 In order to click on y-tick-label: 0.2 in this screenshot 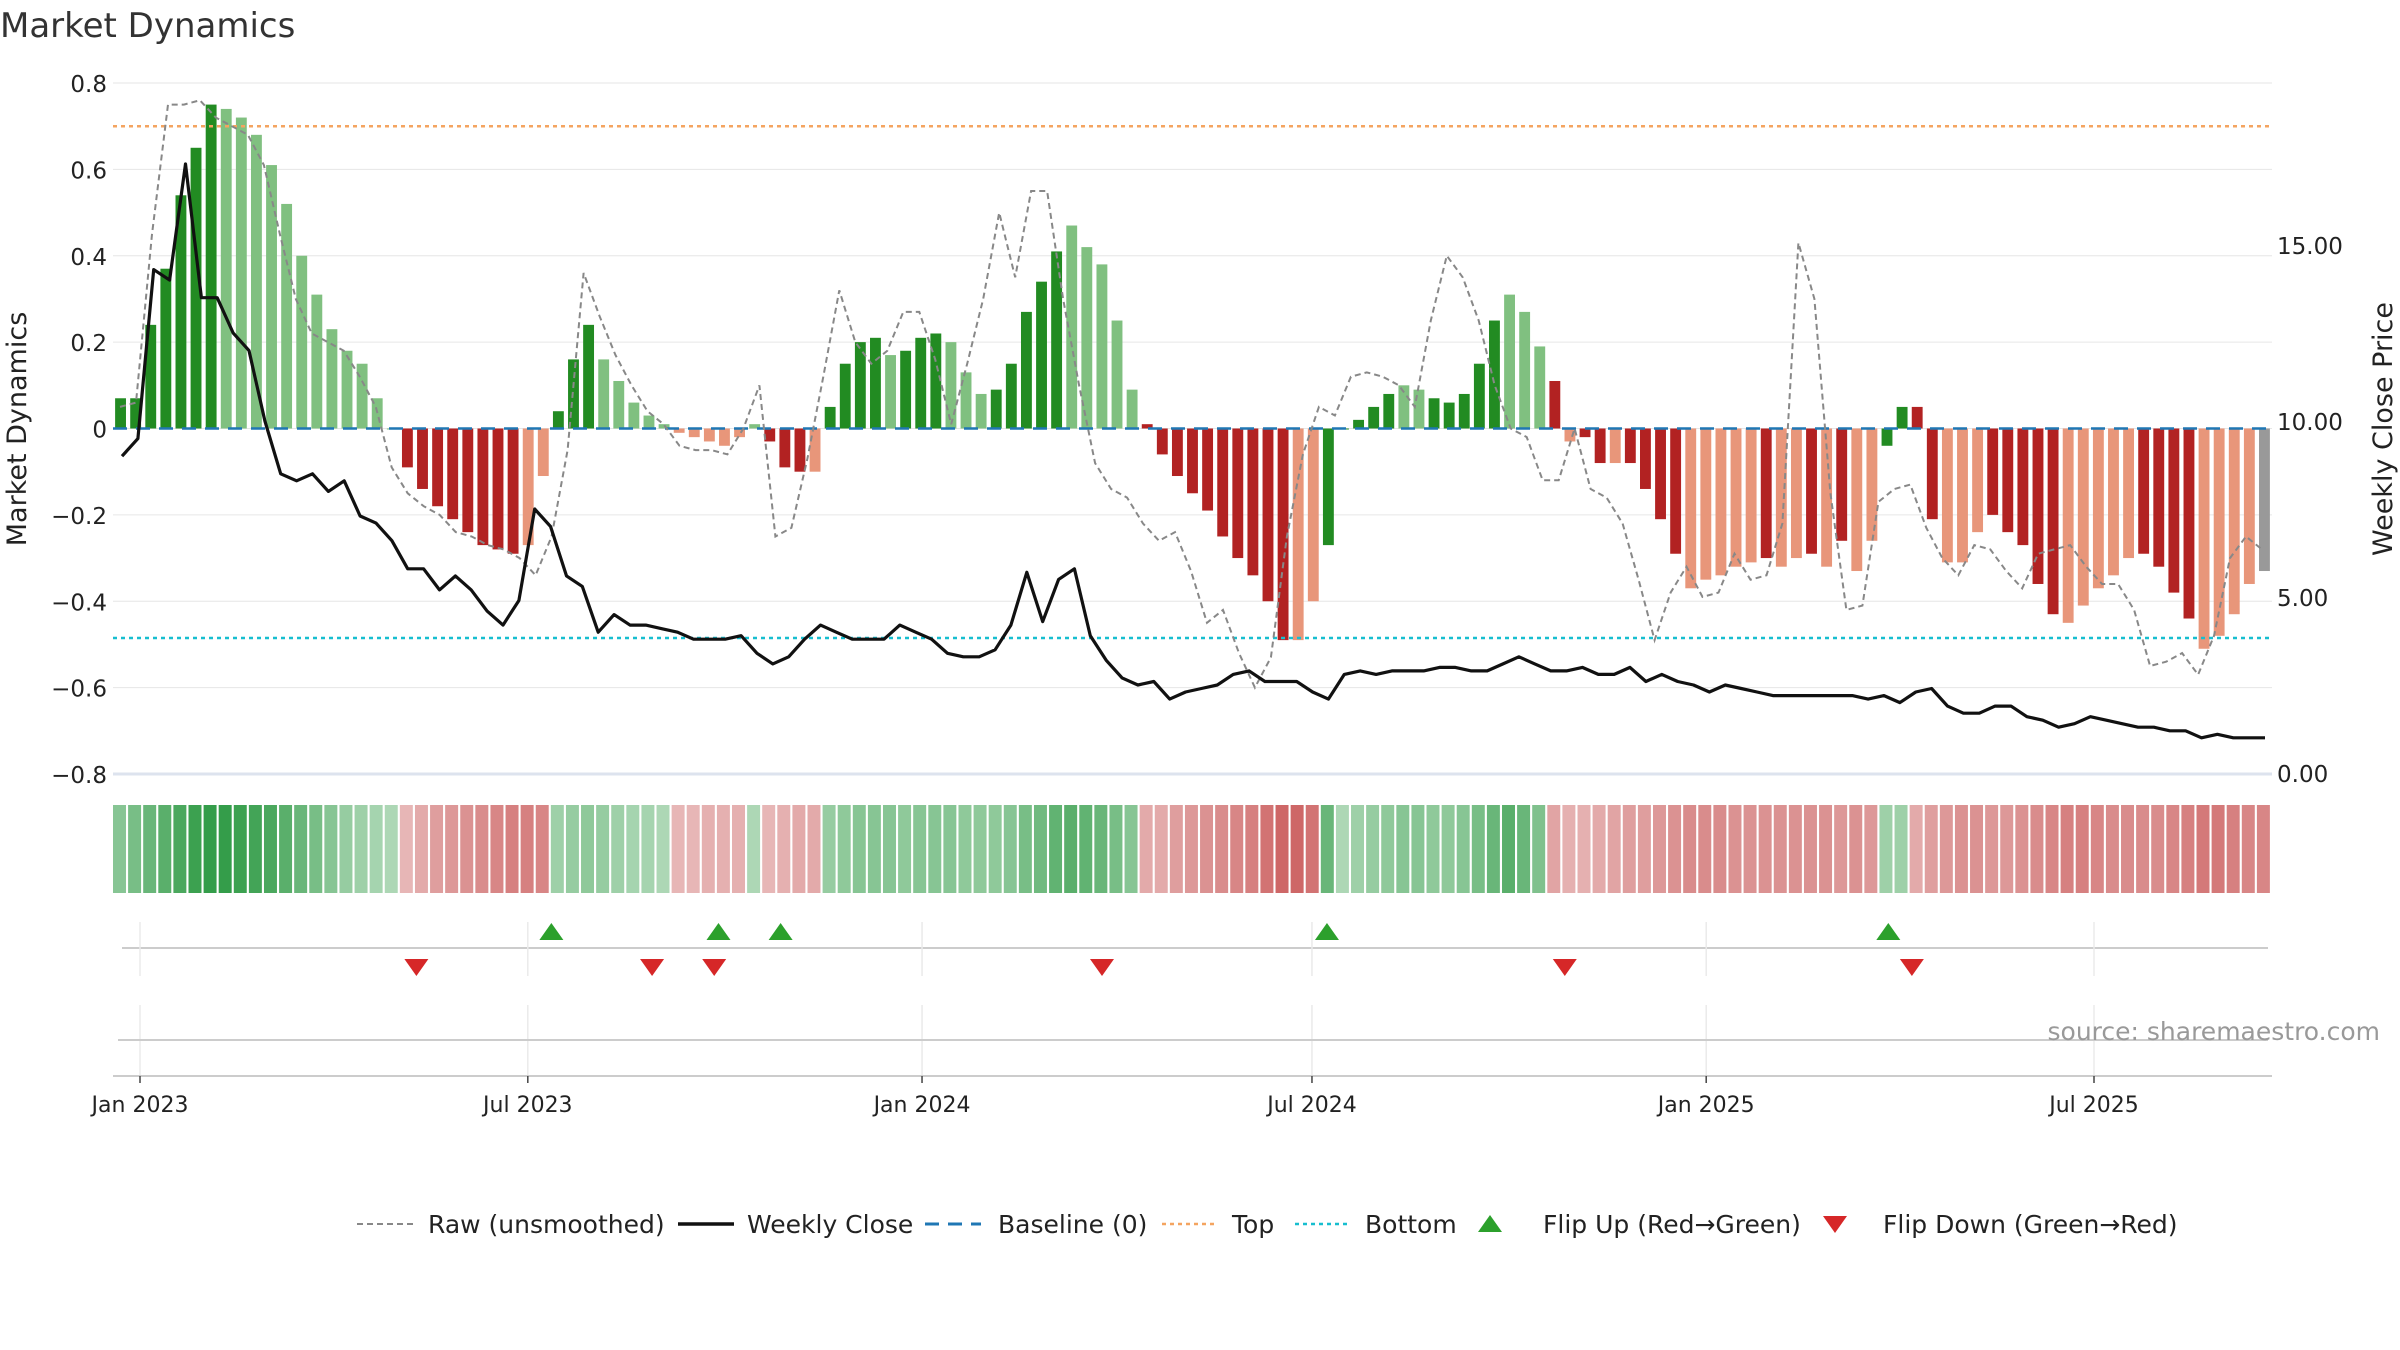, I will do `click(88, 344)`.